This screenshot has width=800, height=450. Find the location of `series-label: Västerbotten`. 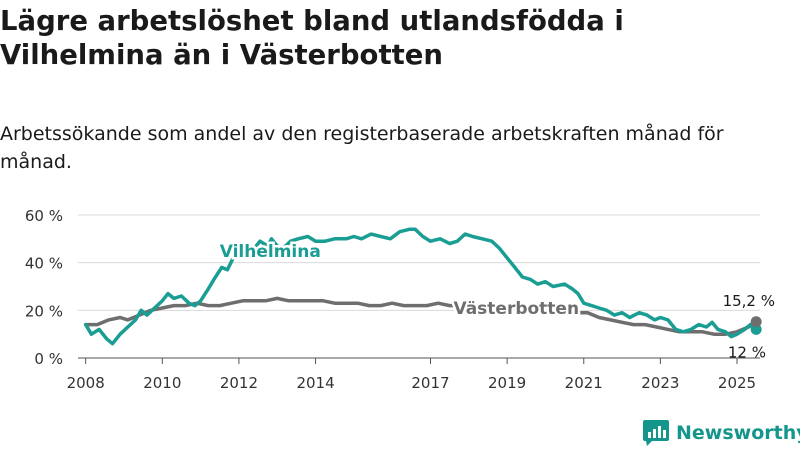

series-label: Västerbotten is located at coordinates (516, 309).